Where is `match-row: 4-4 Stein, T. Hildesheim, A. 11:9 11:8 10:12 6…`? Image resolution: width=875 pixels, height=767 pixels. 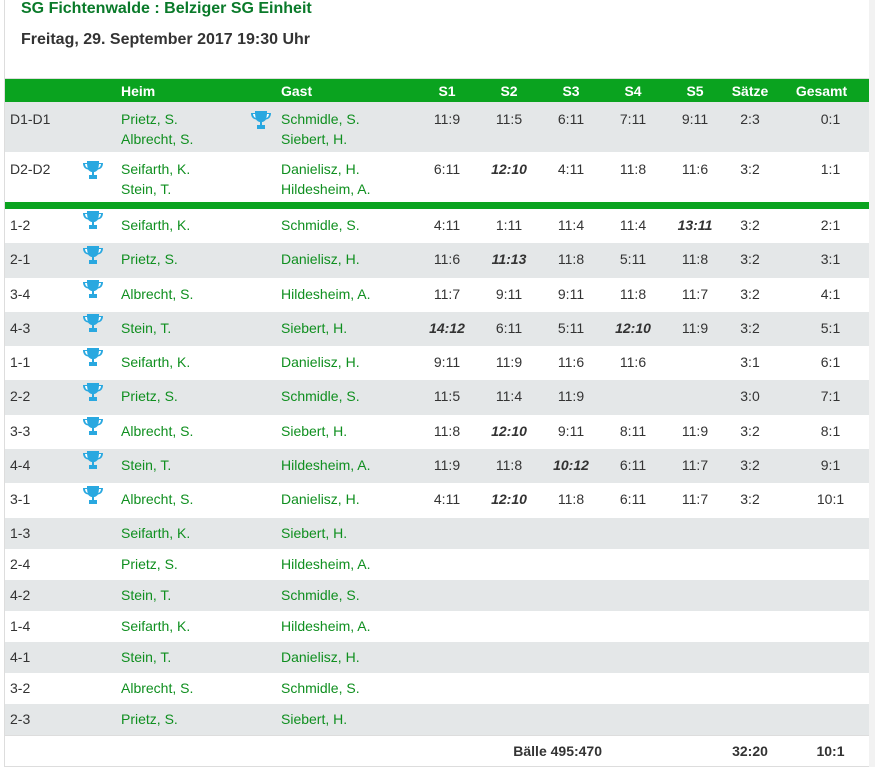 match-row: 4-4 Stein, T. Hildesheim, A. 11:9 11:8 10:12 6… is located at coordinates (437, 466).